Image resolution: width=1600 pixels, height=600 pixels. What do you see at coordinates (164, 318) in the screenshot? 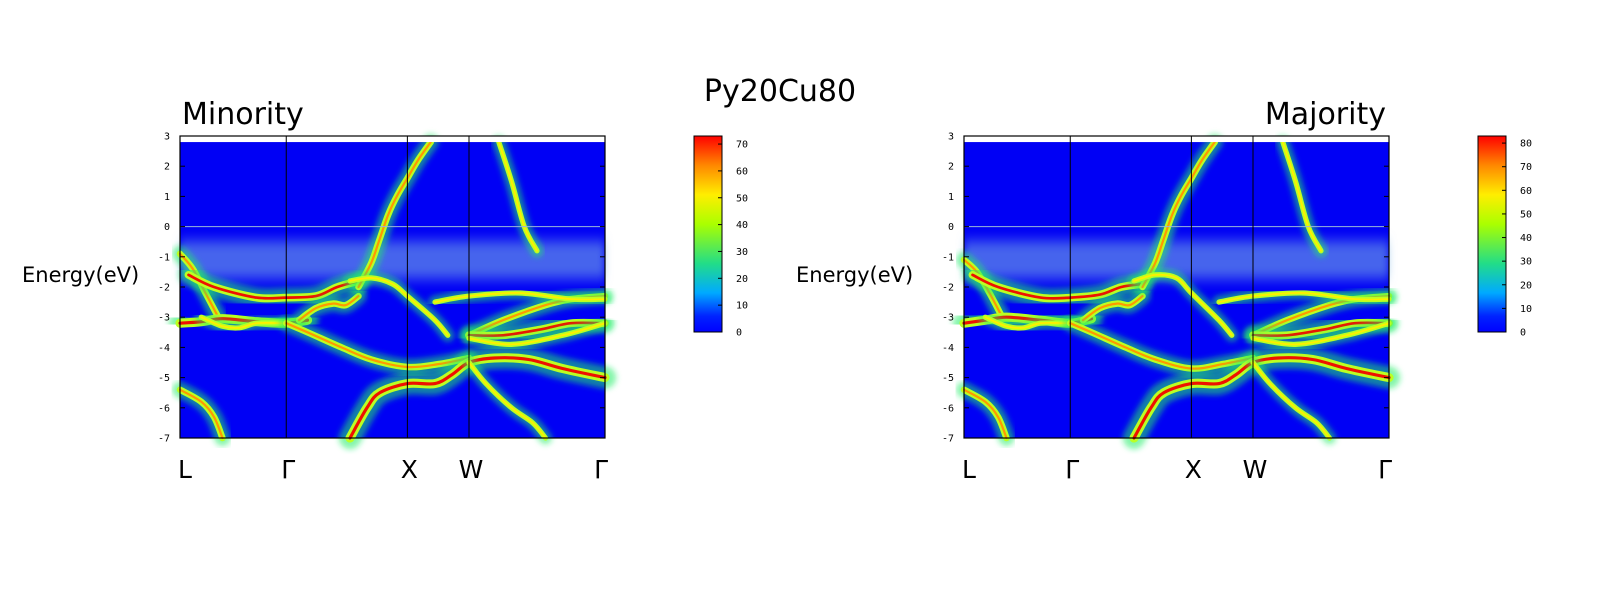
I see `minority-ytick-label-6: -3` at bounding box center [164, 318].